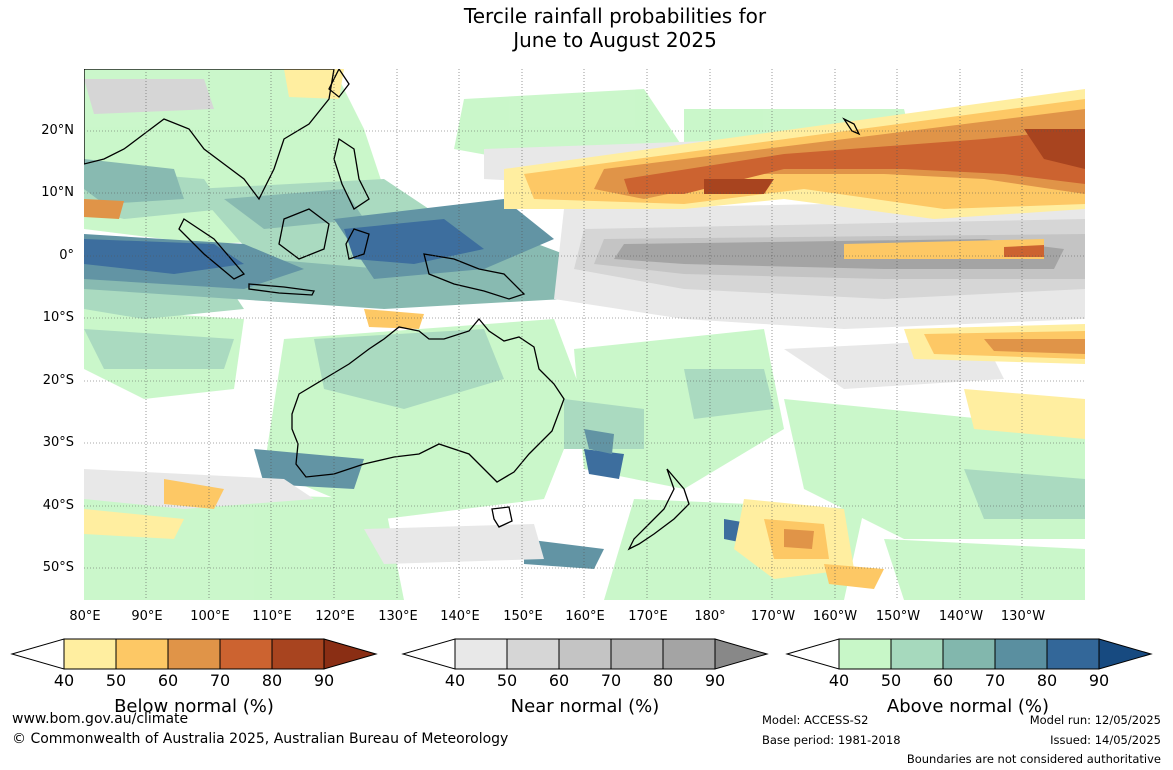 This screenshot has height=770, width=1173. Describe the element at coordinates (943, 680) in the screenshot. I see `above-tick-60: 60` at that location.